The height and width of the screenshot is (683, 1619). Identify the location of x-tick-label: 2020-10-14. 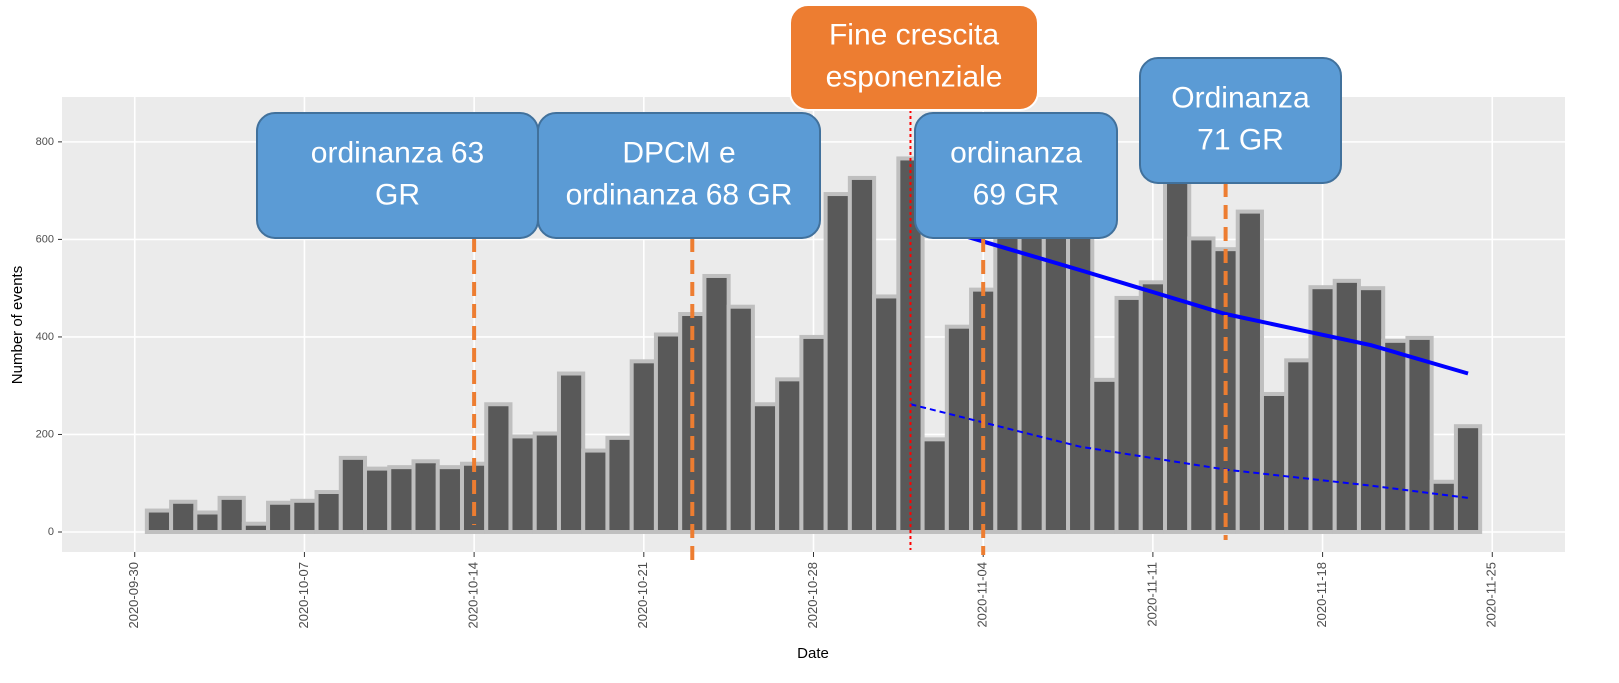
(473, 595).